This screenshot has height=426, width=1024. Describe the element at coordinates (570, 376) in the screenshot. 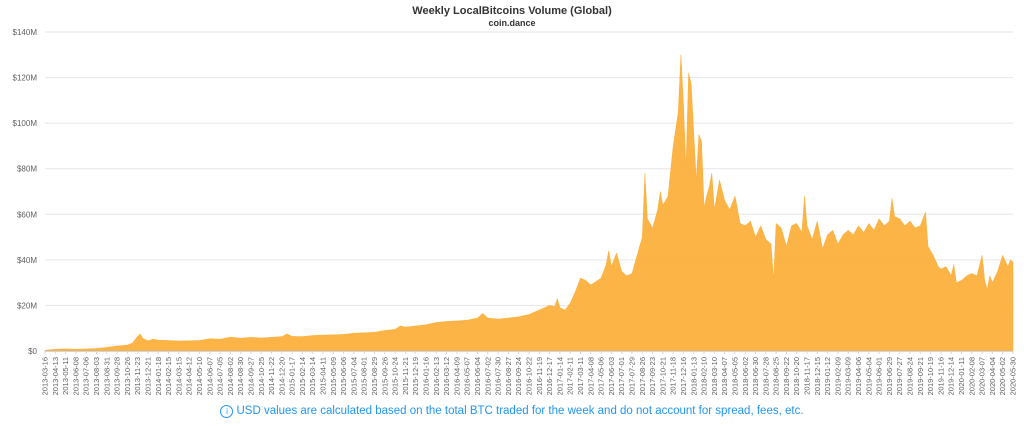

I see `x-tick-label: 2017-02-11` at that location.